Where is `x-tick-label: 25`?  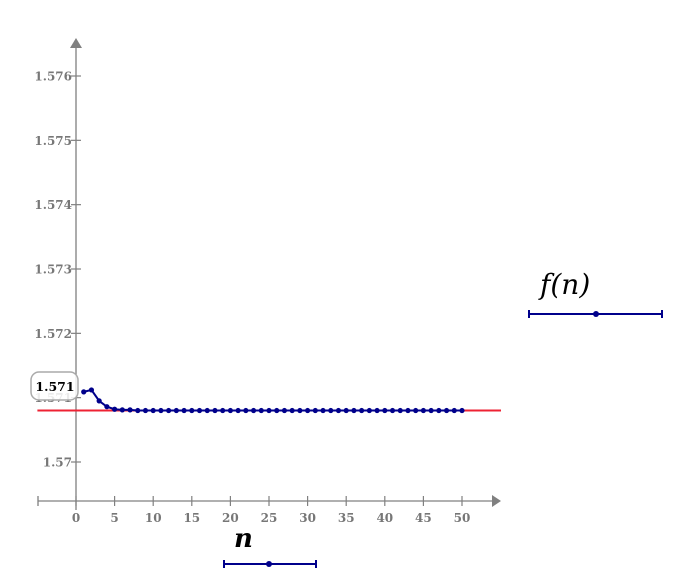
x-tick-label: 25 is located at coordinates (269, 518).